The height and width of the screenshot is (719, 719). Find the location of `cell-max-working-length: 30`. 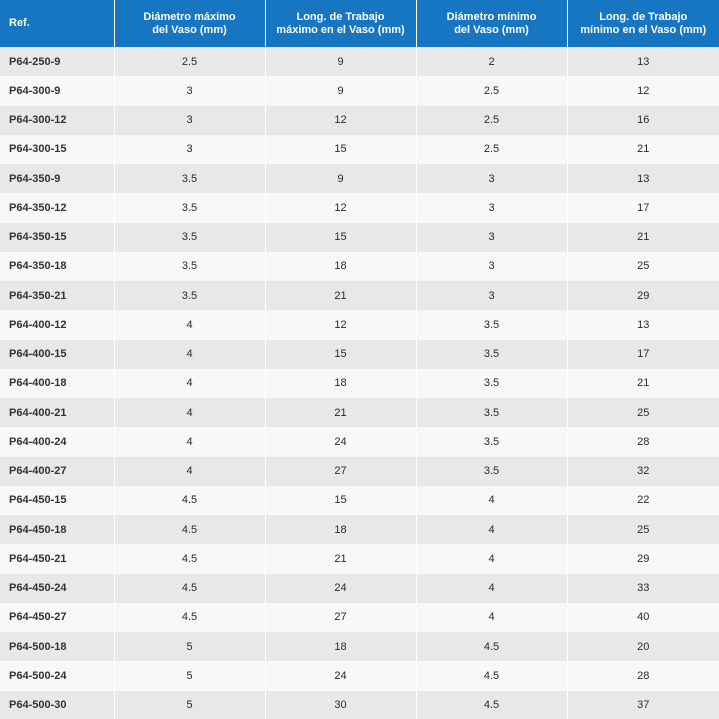

cell-max-working-length: 30 is located at coordinates (341, 704).